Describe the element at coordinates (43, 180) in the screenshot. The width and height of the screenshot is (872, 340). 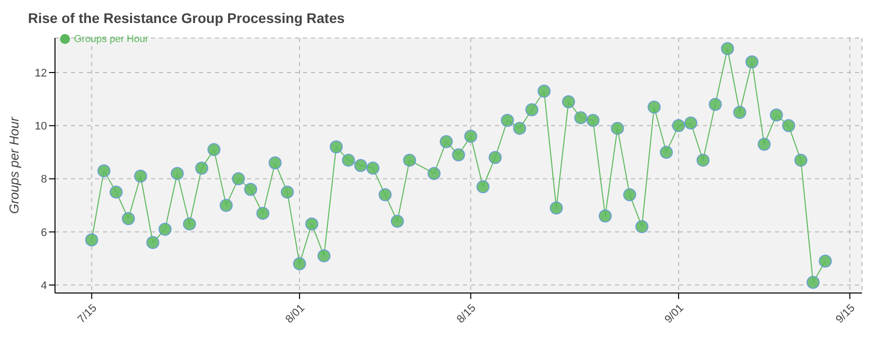
I see `y-tick-label: 8` at that location.